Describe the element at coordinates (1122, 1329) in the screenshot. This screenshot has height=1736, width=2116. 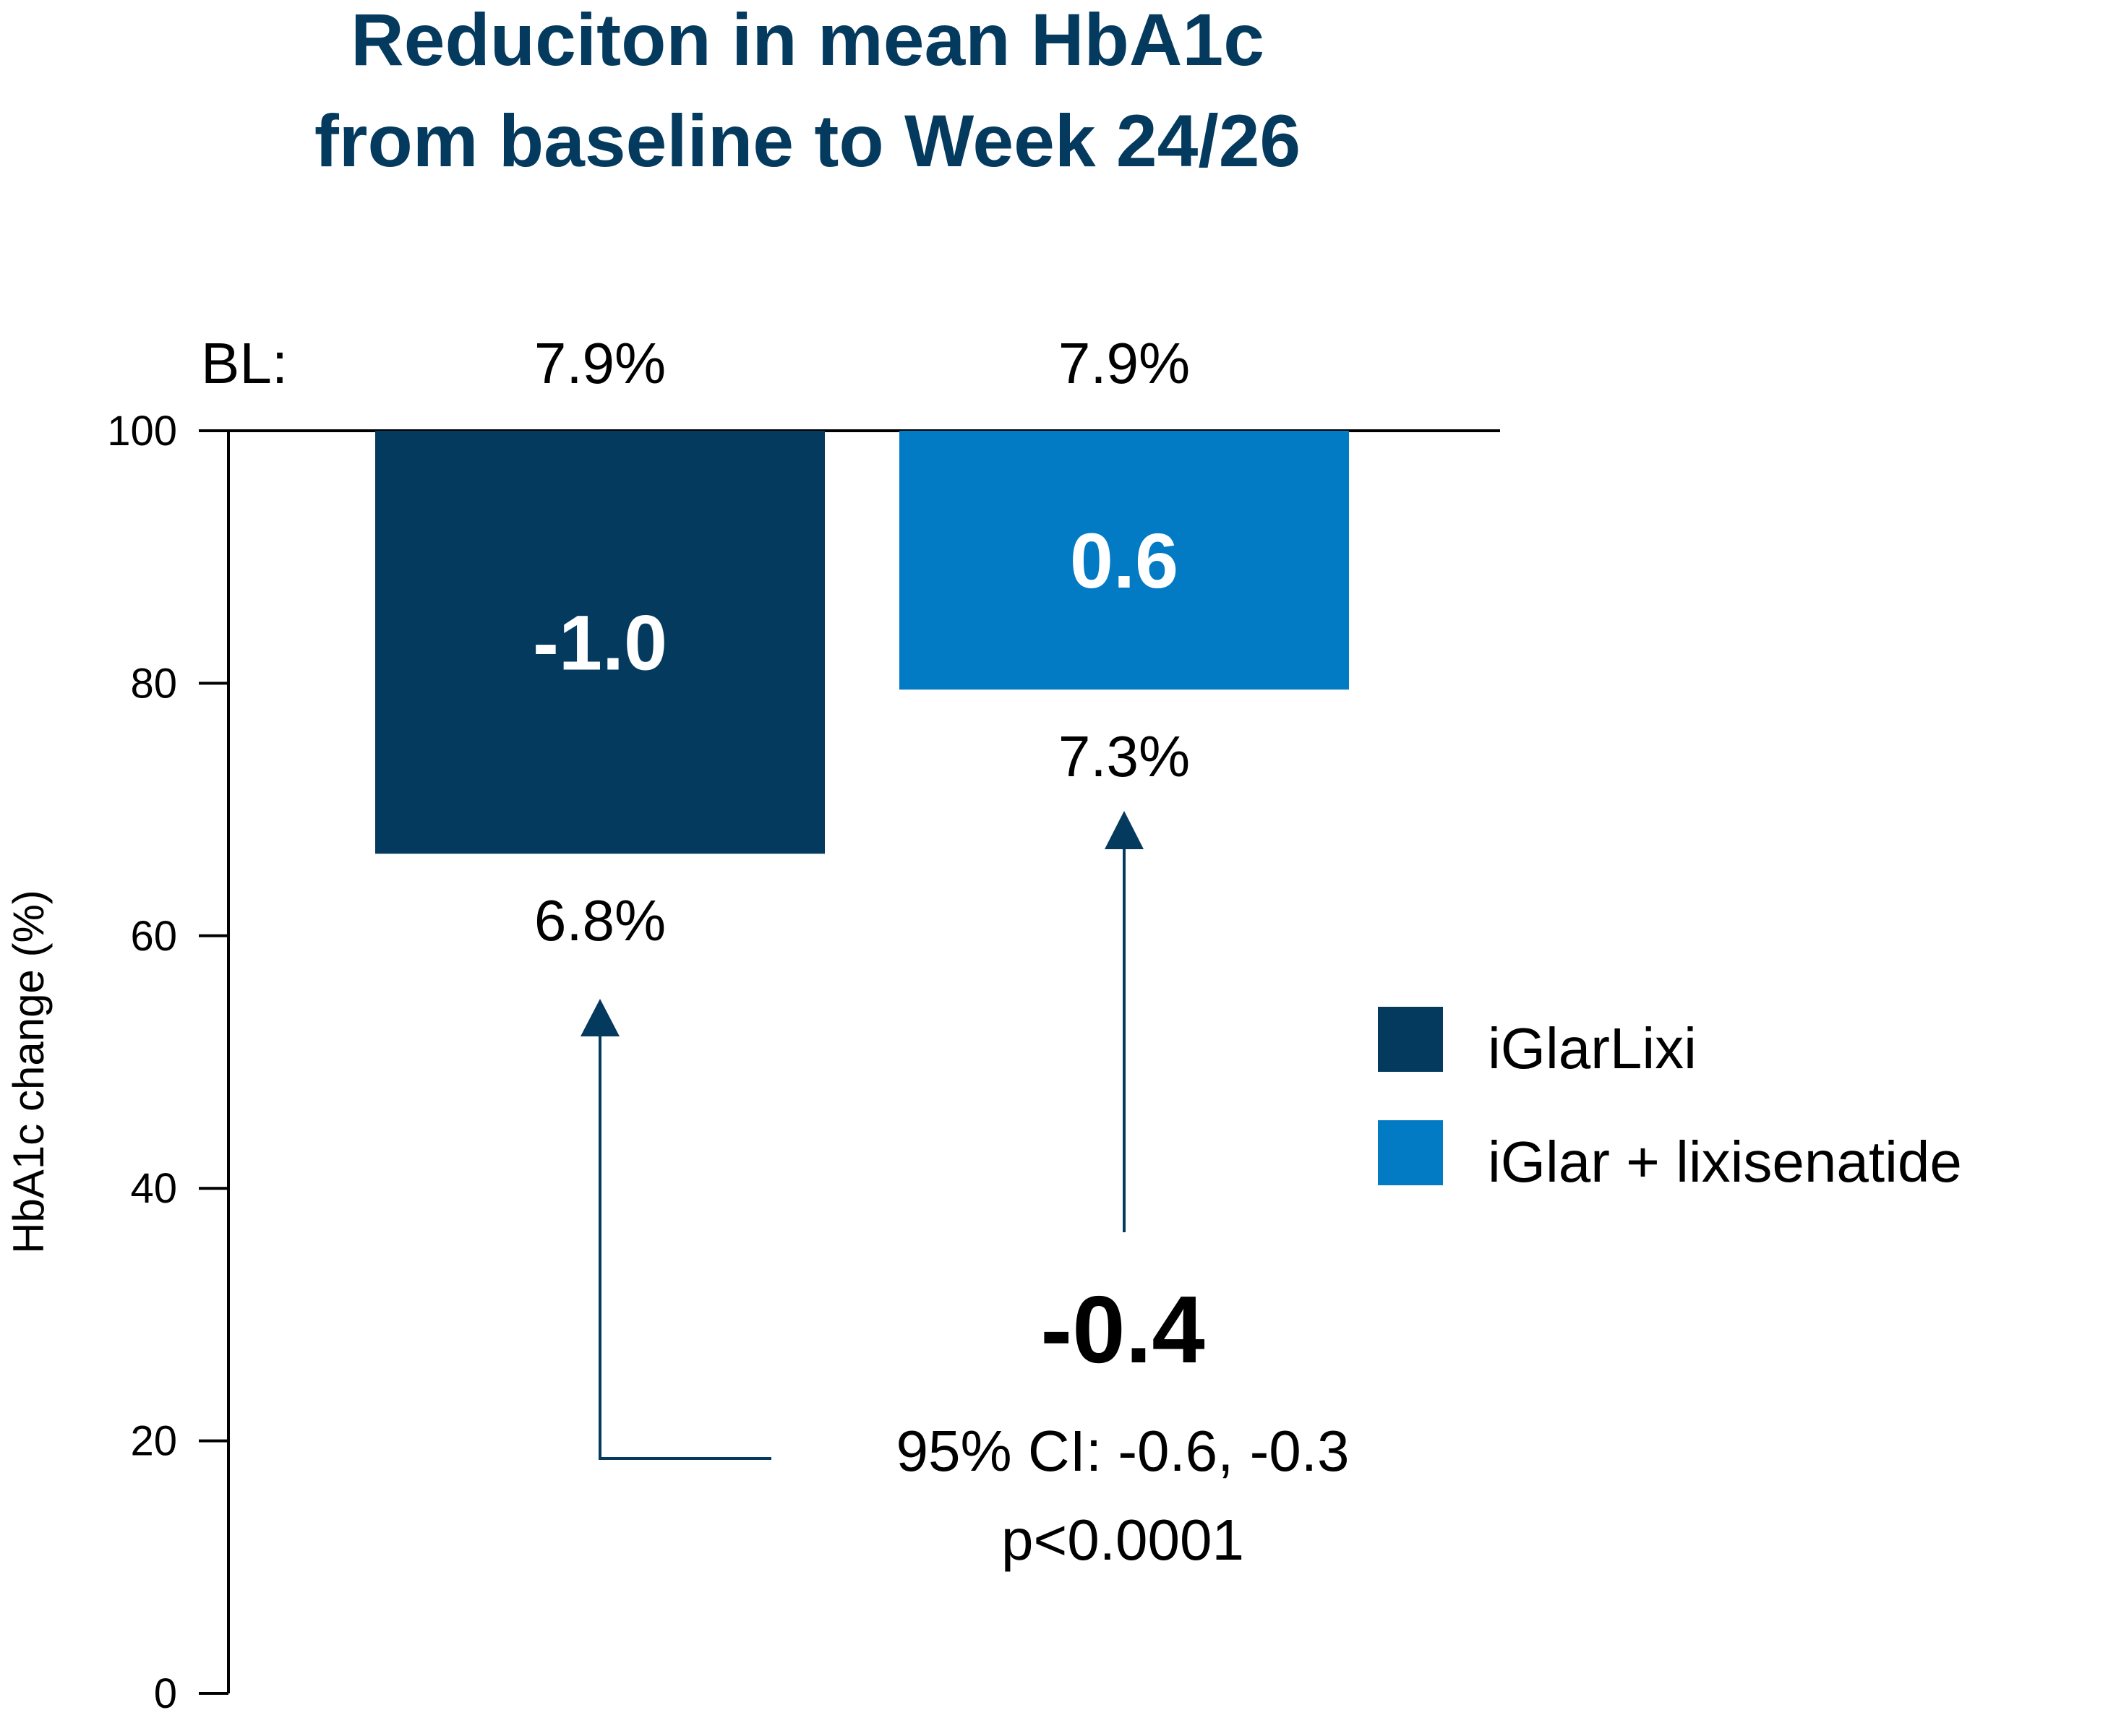
I see `difference-value: -0.4` at that location.